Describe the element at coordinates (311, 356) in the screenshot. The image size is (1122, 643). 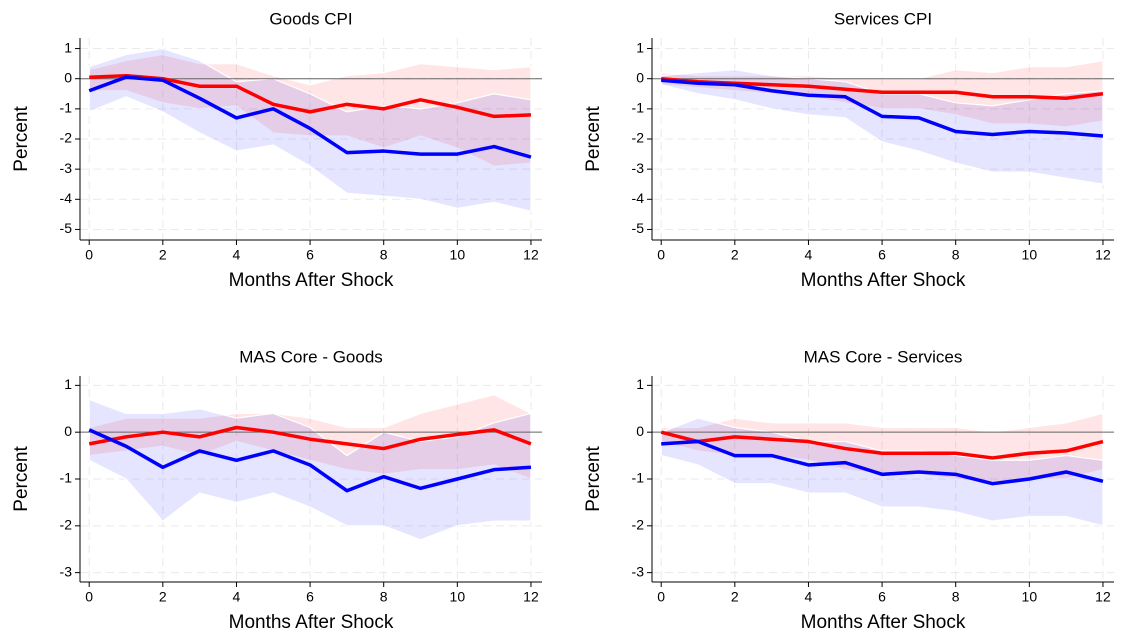
I see `chart-title: MAS Core - Goods` at that location.